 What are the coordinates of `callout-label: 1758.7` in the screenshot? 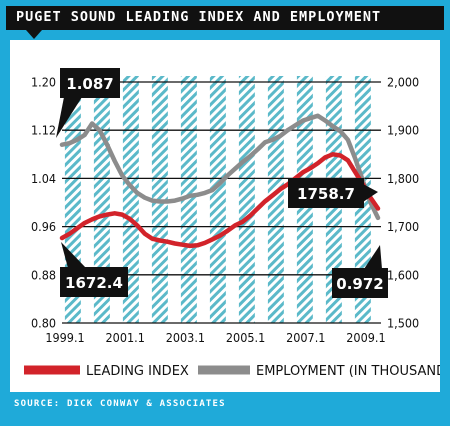 It's located at (326, 194).